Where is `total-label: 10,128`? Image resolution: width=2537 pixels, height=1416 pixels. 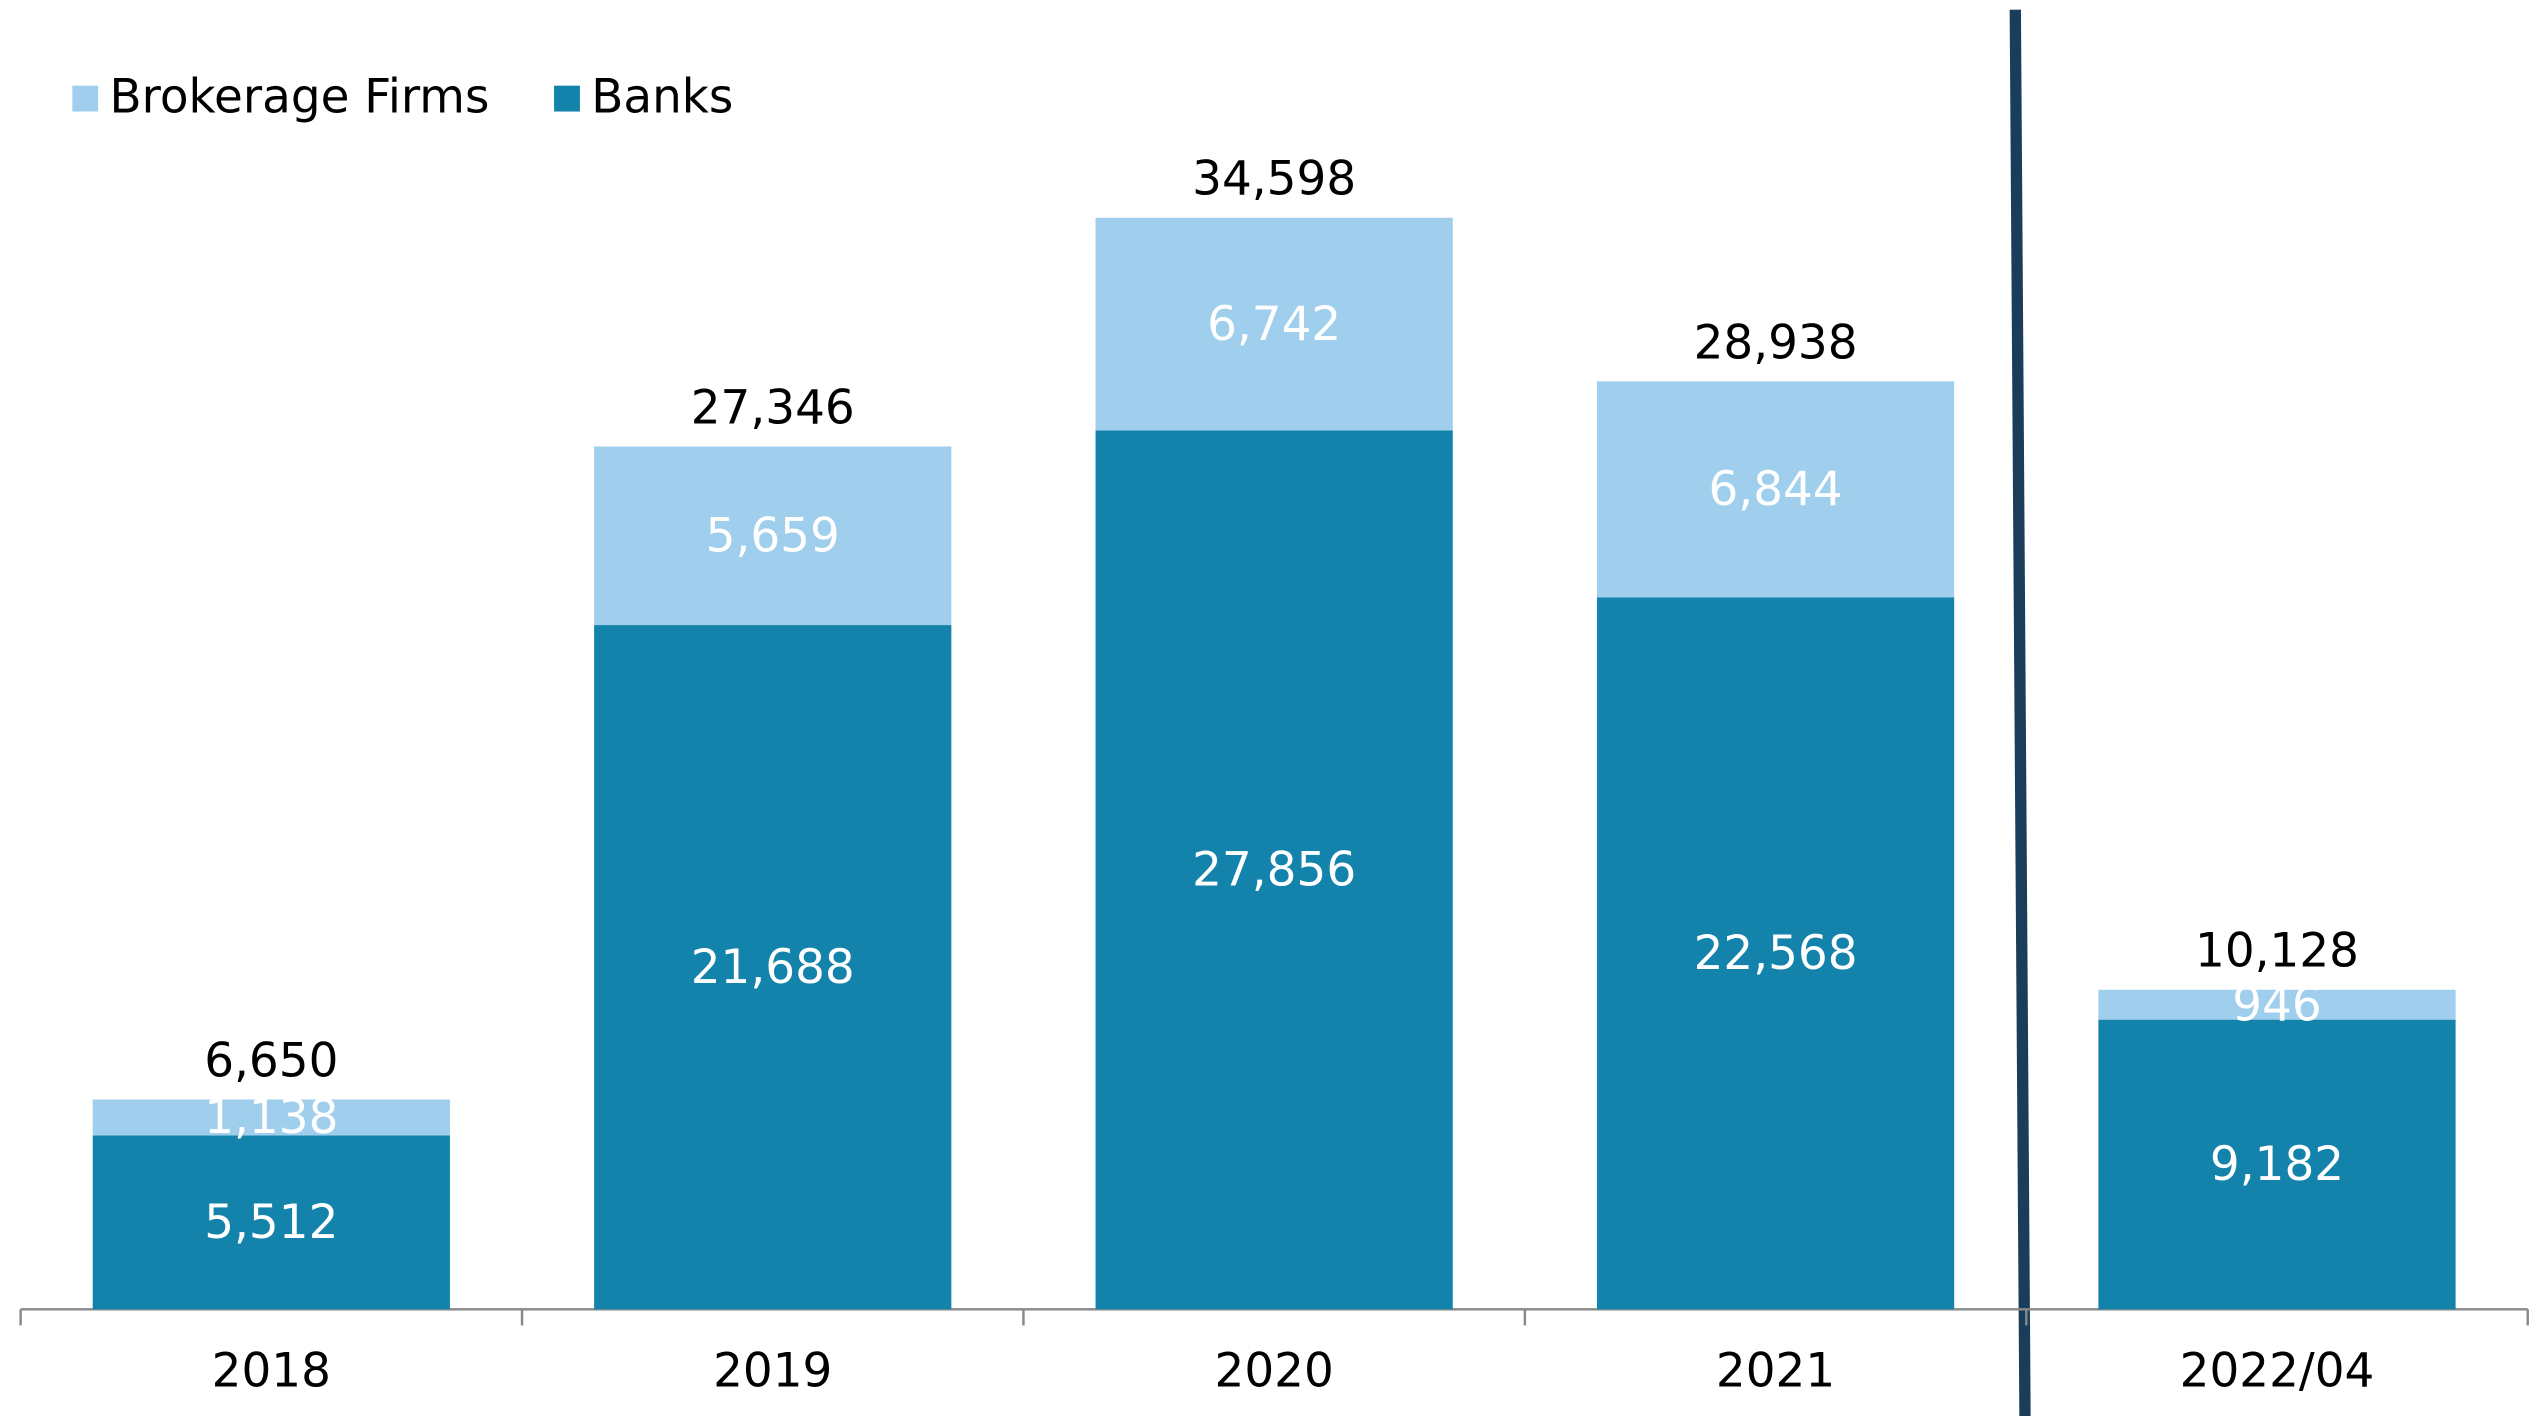
total-label: 10,128 is located at coordinates (2277, 951).